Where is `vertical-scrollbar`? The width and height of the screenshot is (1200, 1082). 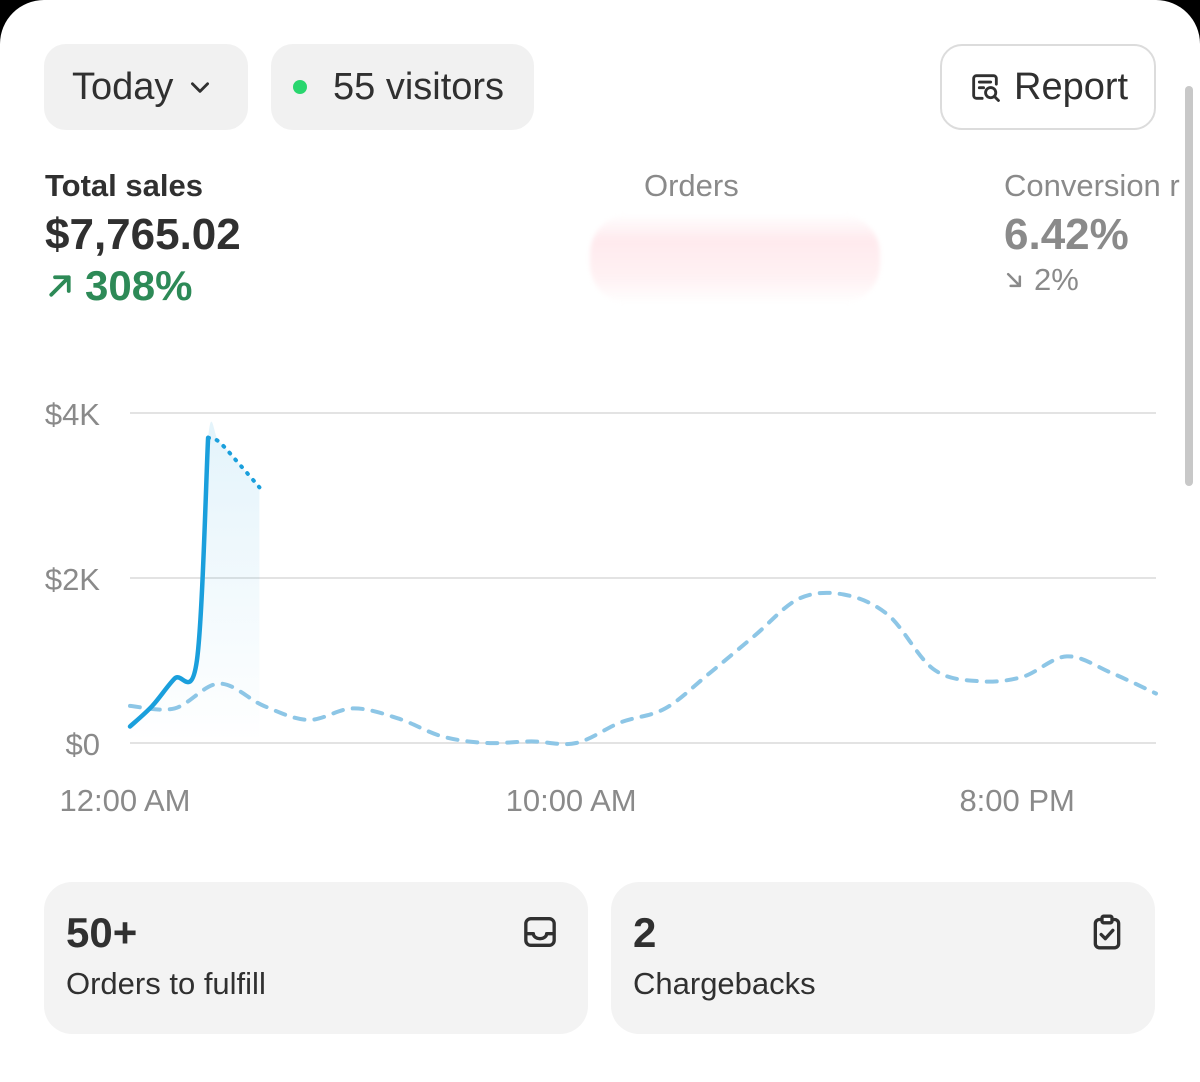
vertical-scrollbar is located at coordinates (1189, 286).